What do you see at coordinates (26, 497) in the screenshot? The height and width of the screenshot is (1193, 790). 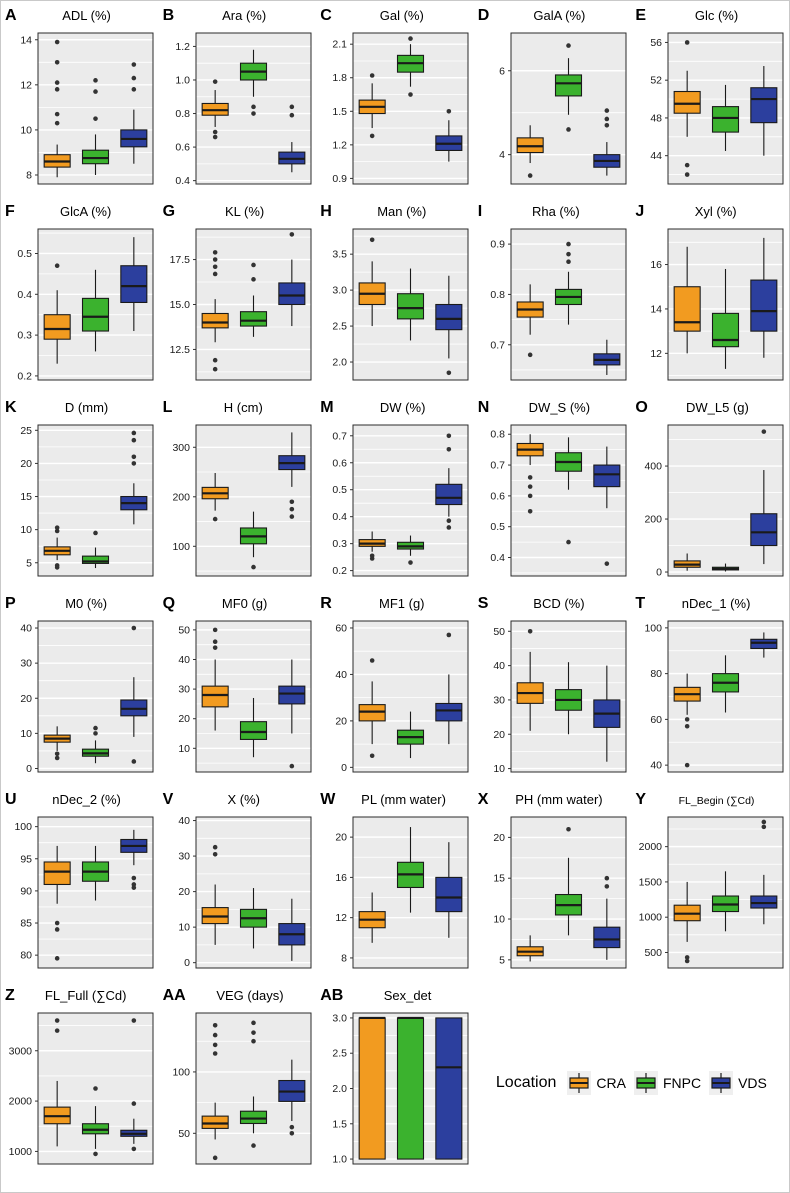 I see `svg-text: 15` at bounding box center [26, 497].